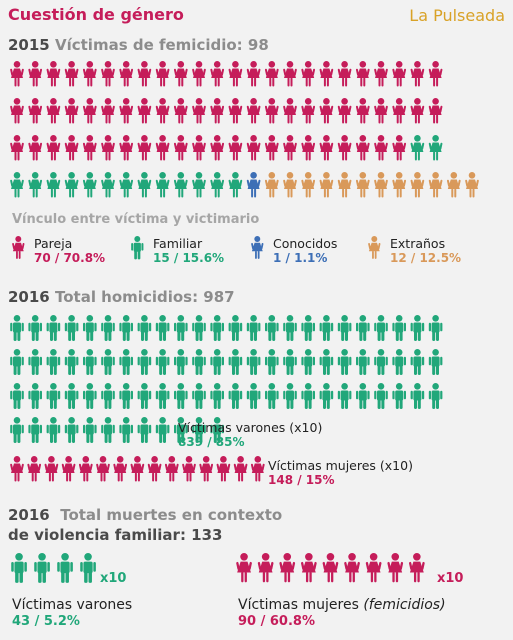 This screenshot has width=513, height=640. Describe the element at coordinates (352, 568) in the screenshot. I see `family-violence-woman-icon` at that location.